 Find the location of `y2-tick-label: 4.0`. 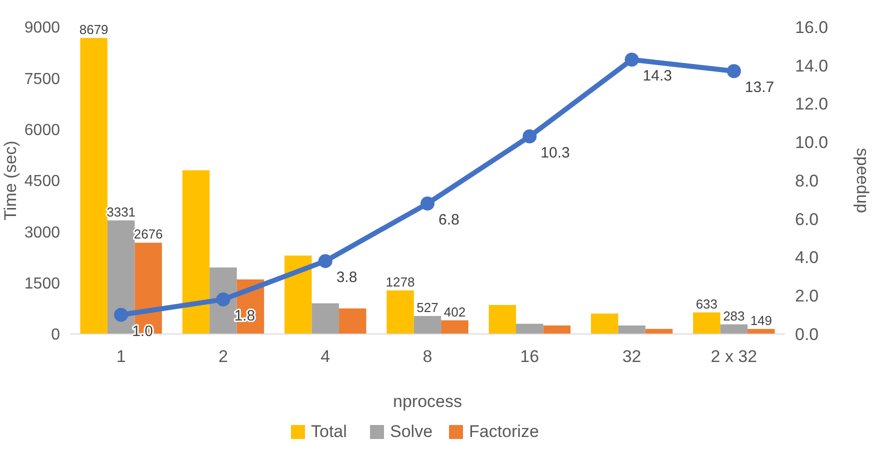

y2-tick-label: 4.0 is located at coordinates (807, 258).